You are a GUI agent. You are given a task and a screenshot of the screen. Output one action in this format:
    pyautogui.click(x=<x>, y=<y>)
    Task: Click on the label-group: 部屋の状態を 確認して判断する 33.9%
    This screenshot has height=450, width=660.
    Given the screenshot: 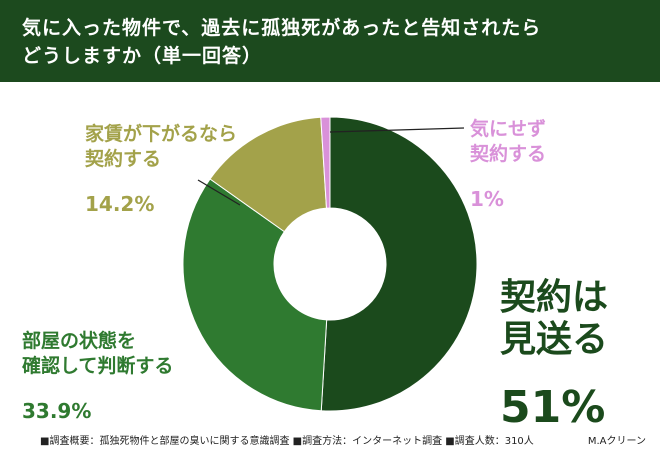 What is the action you would take?
    pyautogui.click(x=97, y=376)
    